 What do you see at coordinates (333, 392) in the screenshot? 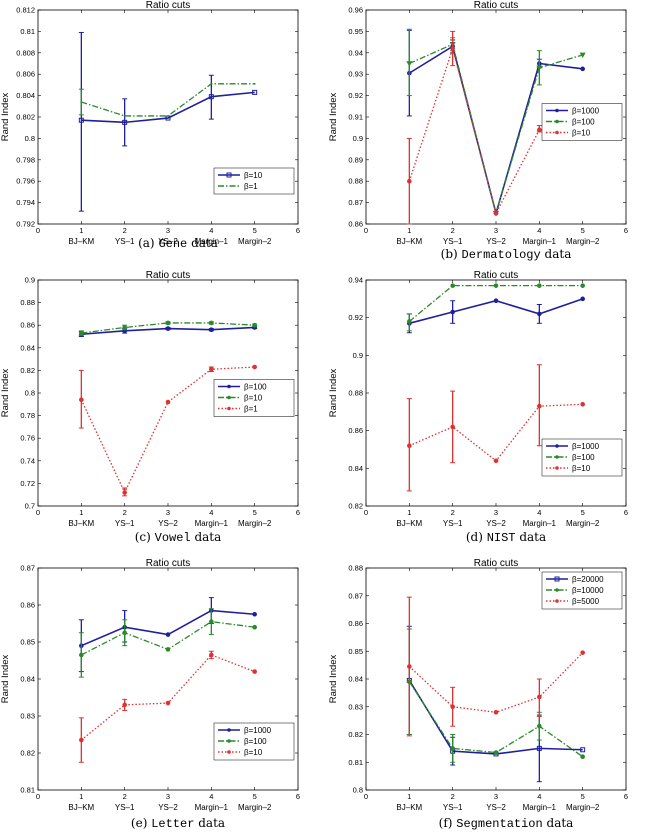
I see `y-axis-label: Rand Index` at bounding box center [333, 392].